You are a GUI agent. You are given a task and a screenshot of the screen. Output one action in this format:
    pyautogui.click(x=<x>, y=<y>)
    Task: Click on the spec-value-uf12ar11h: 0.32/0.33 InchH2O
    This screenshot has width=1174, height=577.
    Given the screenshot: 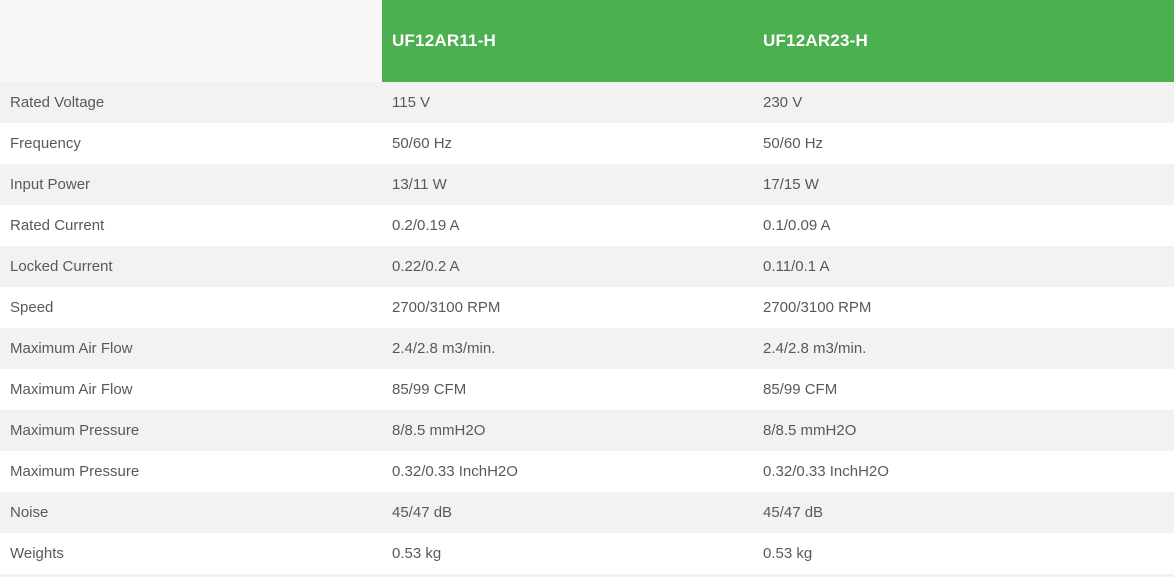 What is the action you would take?
    pyautogui.click(x=455, y=471)
    